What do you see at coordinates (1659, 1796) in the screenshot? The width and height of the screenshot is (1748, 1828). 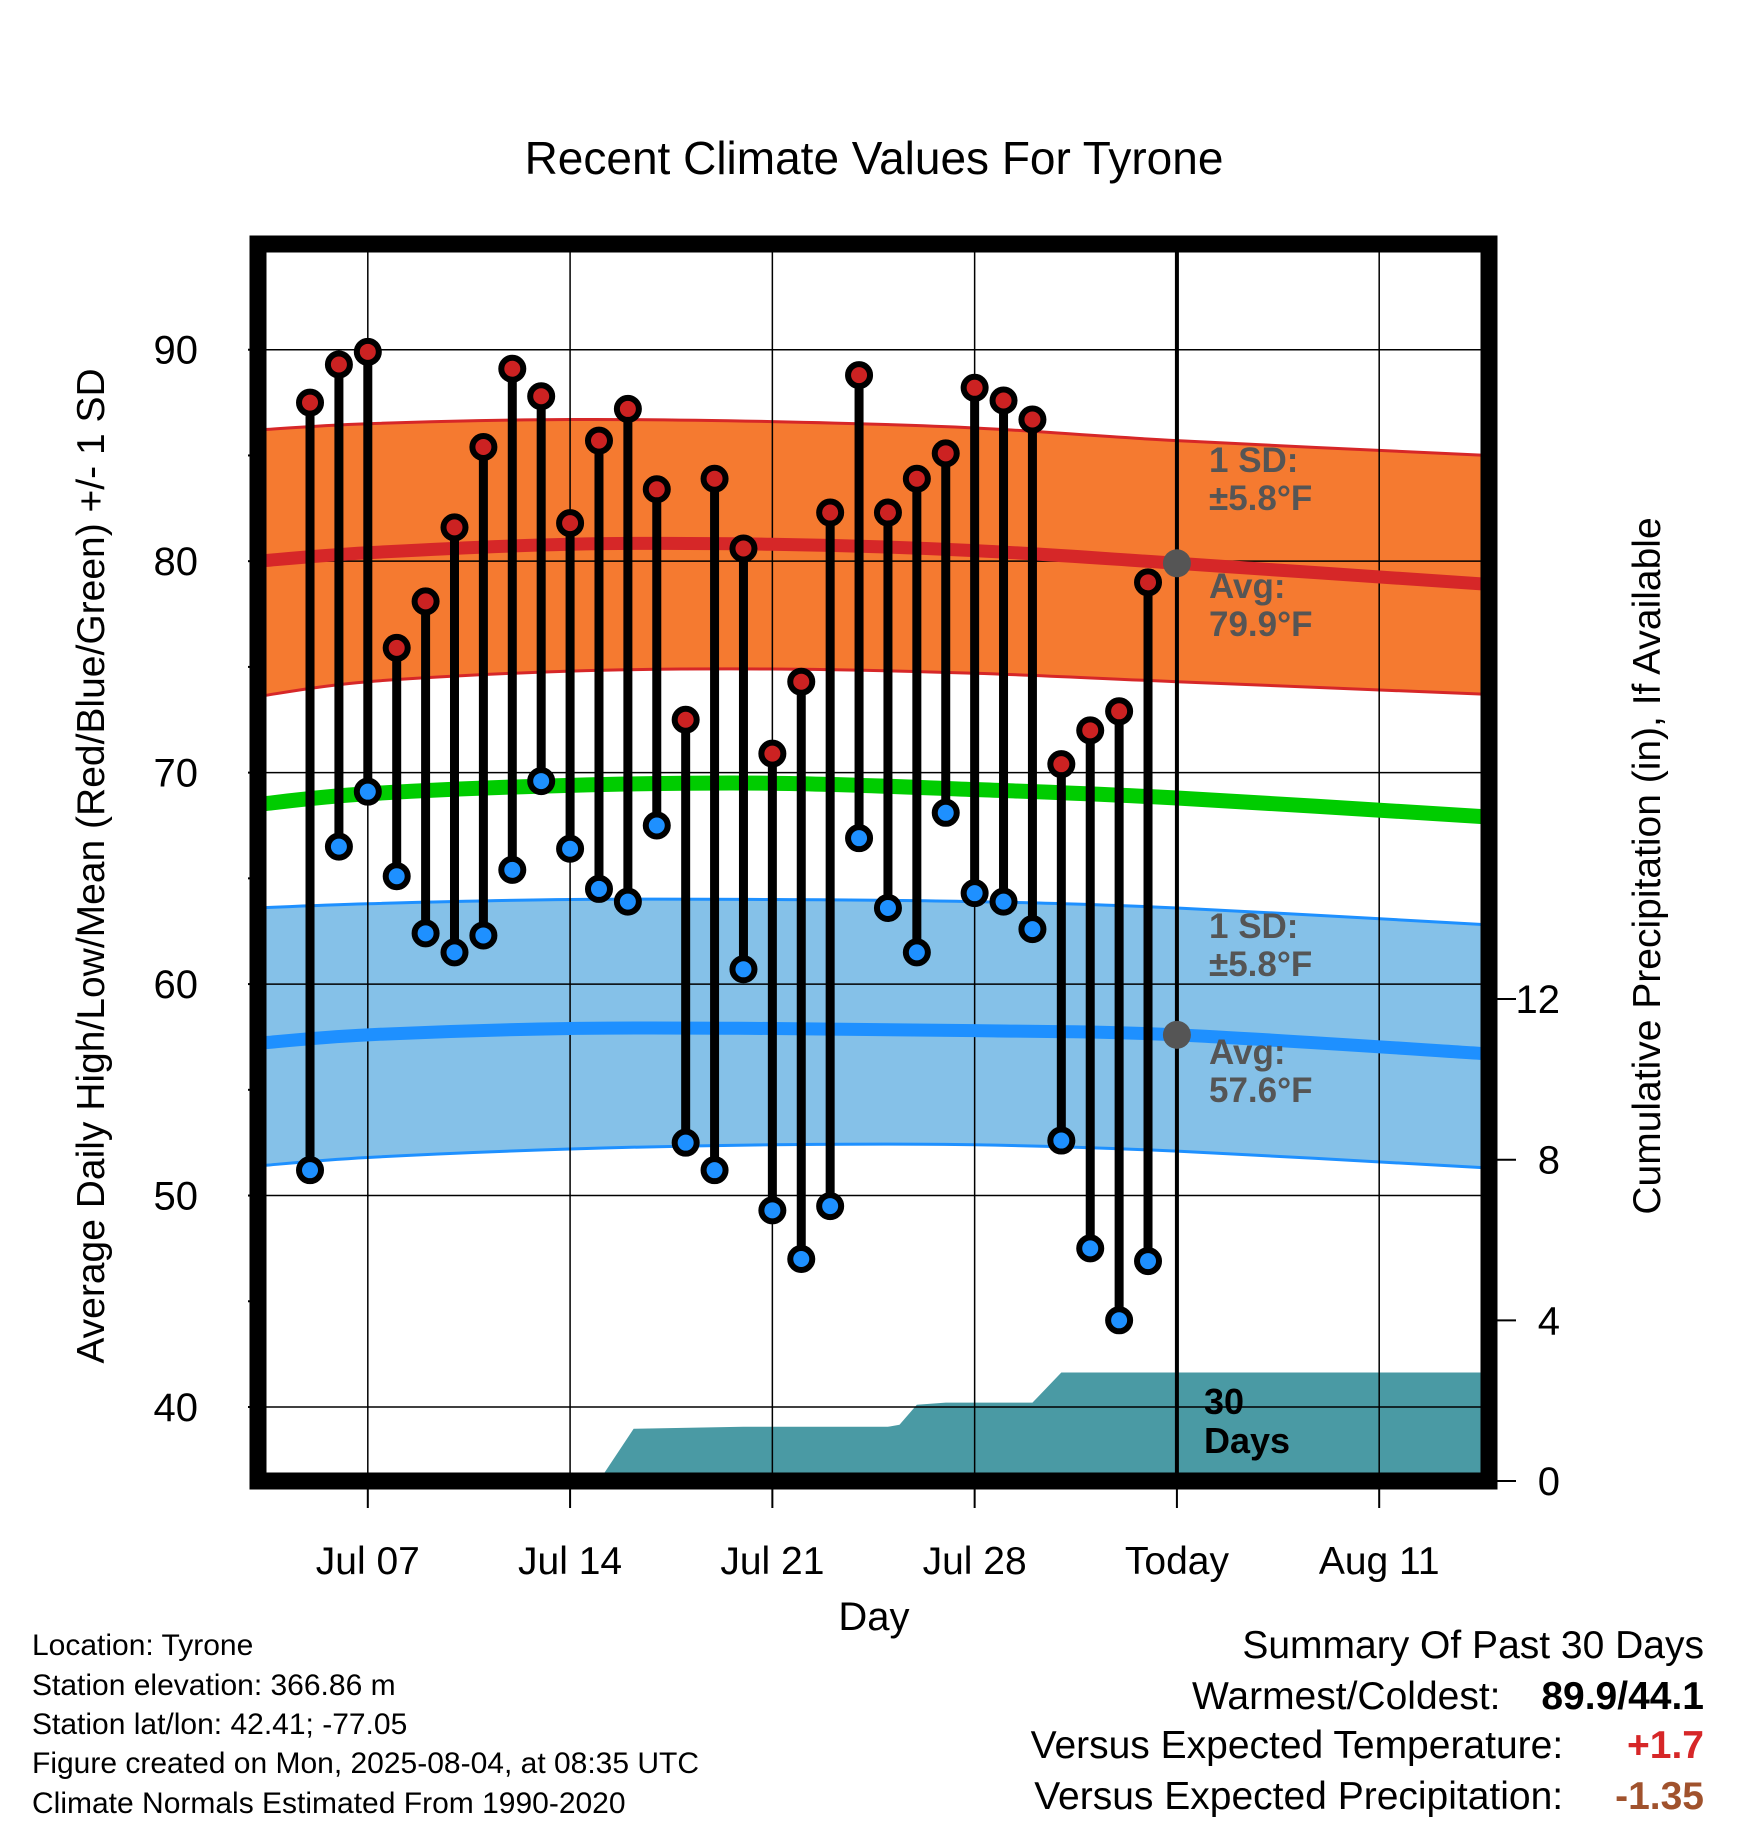 I see `precipitation-value: -1.35` at bounding box center [1659, 1796].